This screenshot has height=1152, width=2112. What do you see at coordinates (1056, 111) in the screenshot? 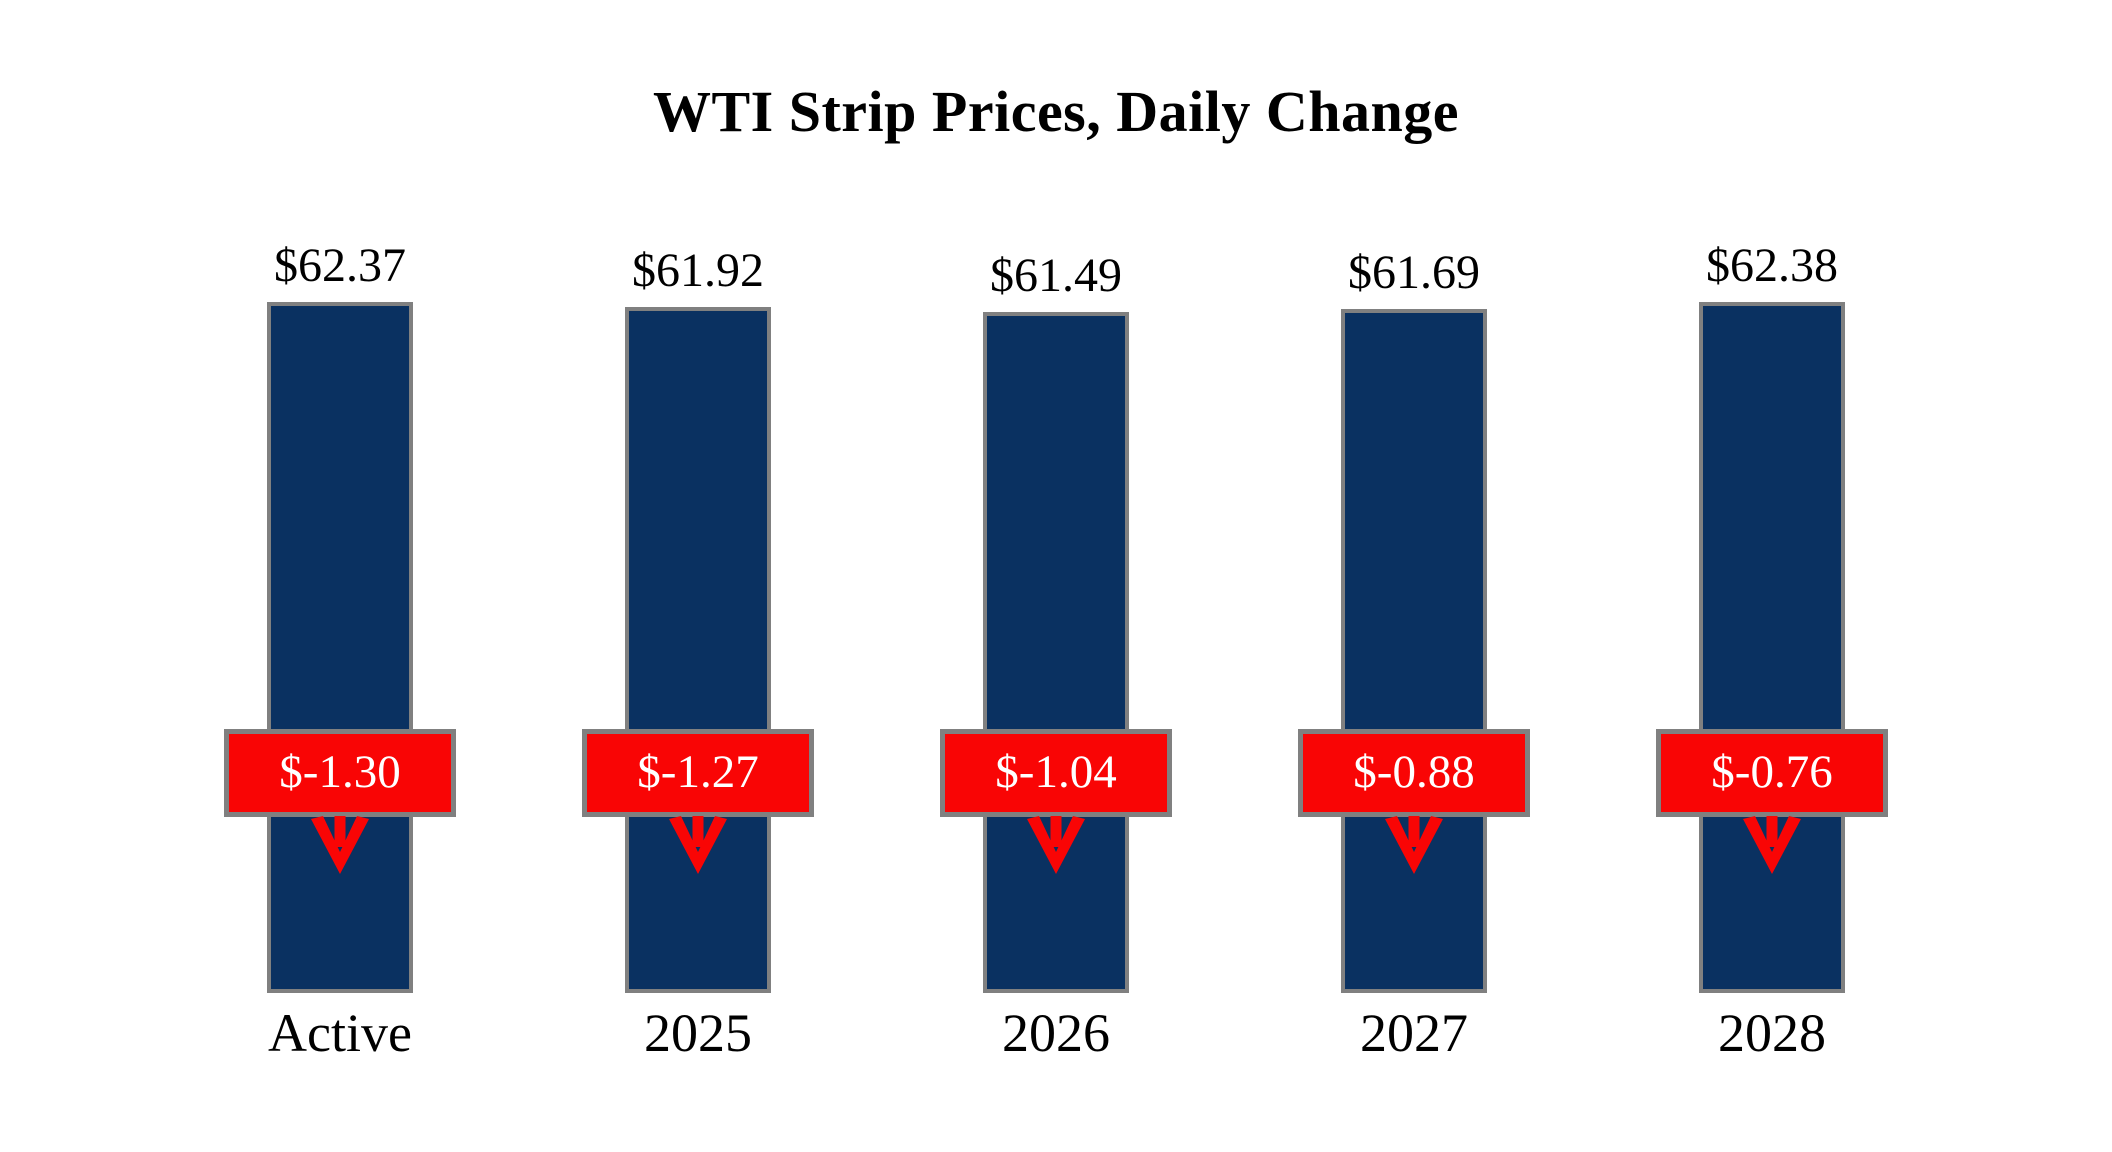
I see `chart-title: WTI Strip Prices, Daily Change` at bounding box center [1056, 111].